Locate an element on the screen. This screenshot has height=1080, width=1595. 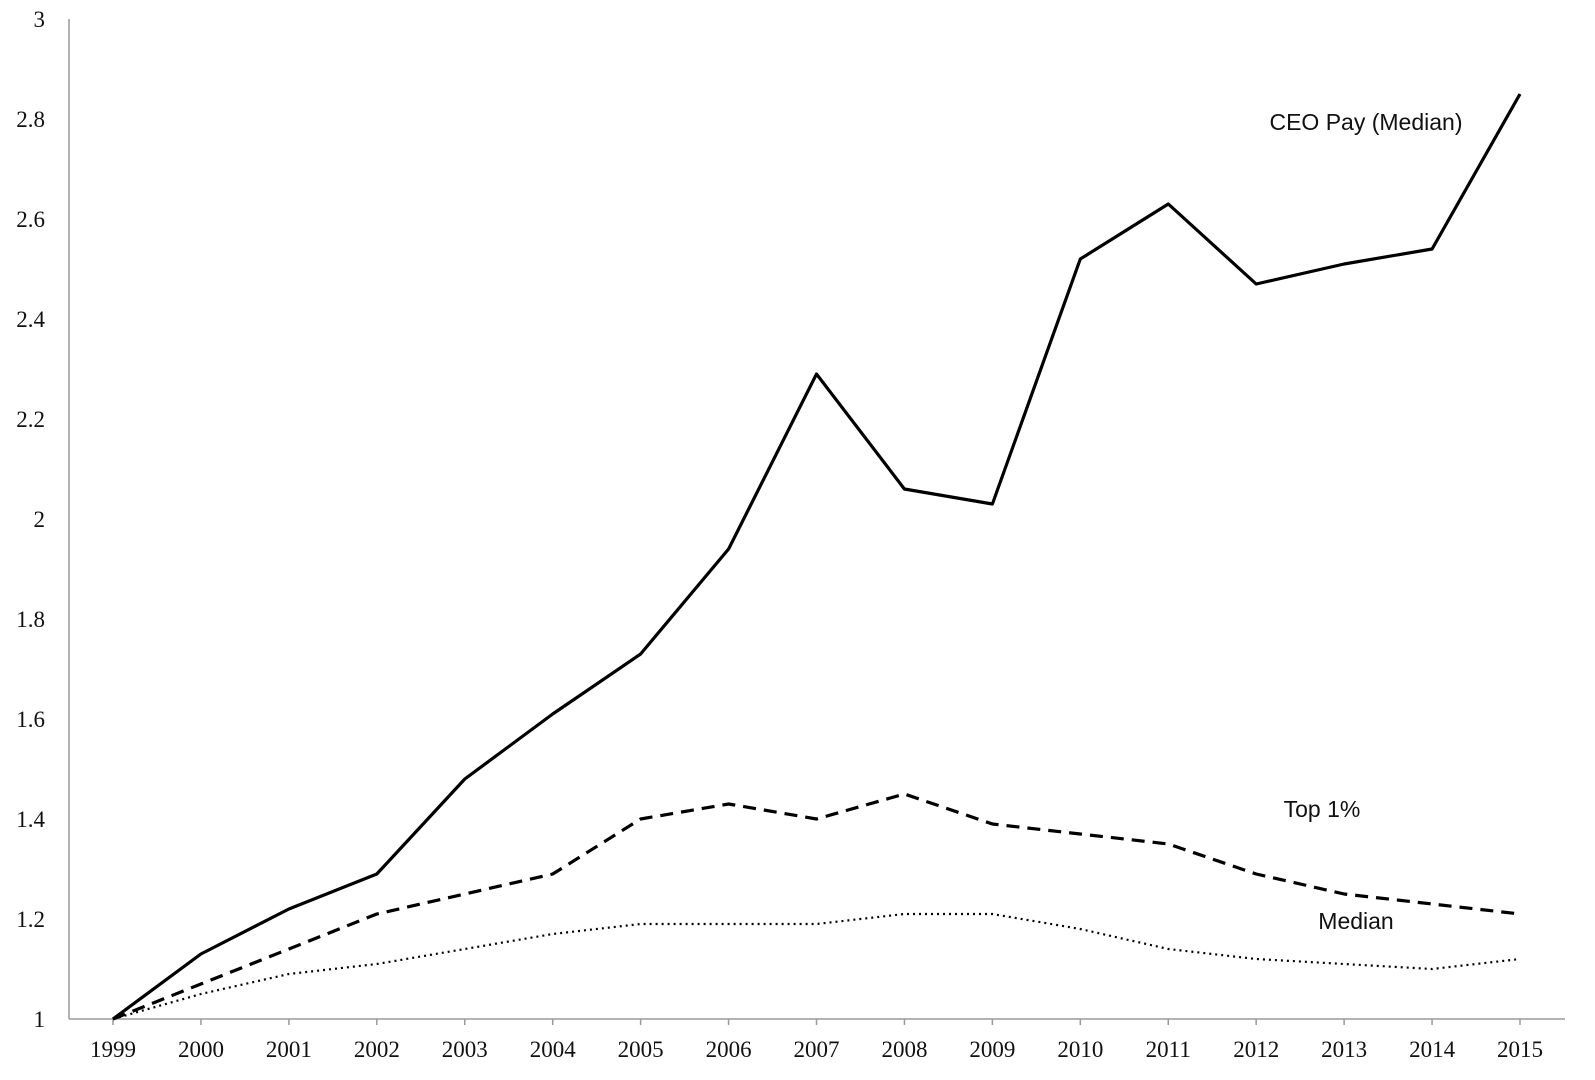
x-tick-label: 2015 is located at coordinates (1520, 1049).